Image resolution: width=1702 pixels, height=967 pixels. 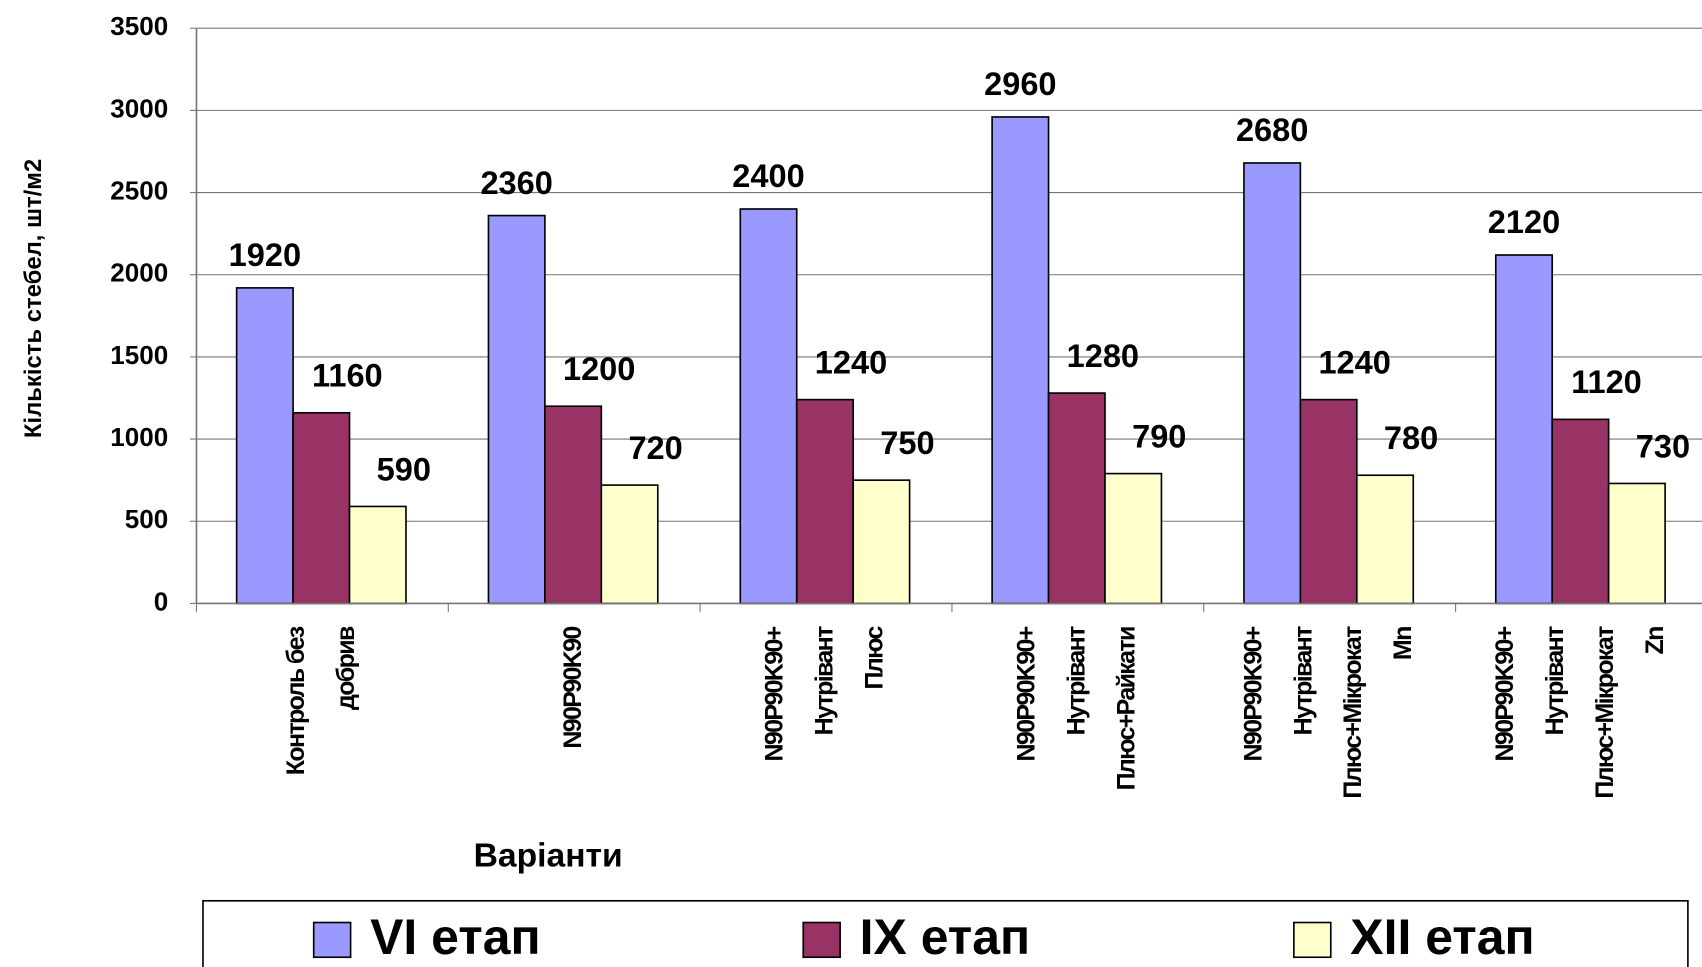 I want to click on y-tick-label: 2000, so click(x=139, y=273).